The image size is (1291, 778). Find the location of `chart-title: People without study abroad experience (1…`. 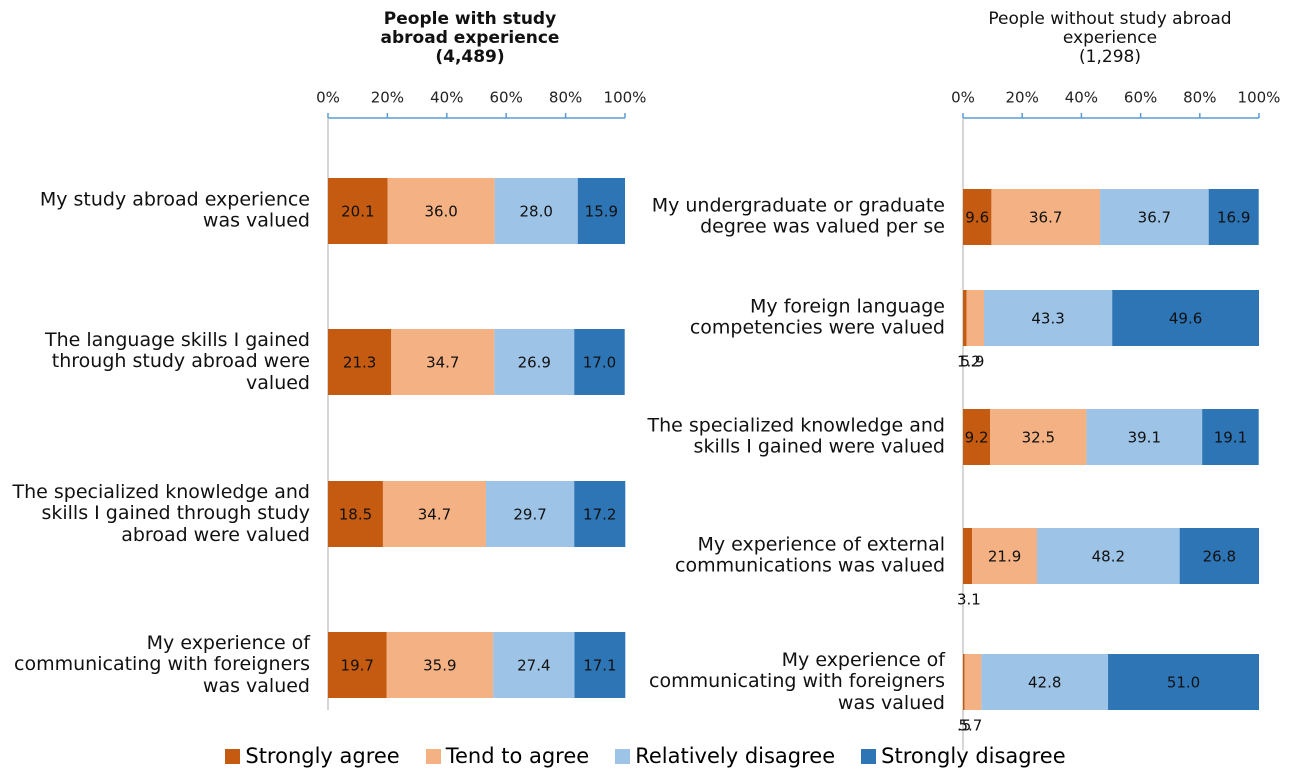

chart-title: People without study abroad experience (1… is located at coordinates (1110, 38).